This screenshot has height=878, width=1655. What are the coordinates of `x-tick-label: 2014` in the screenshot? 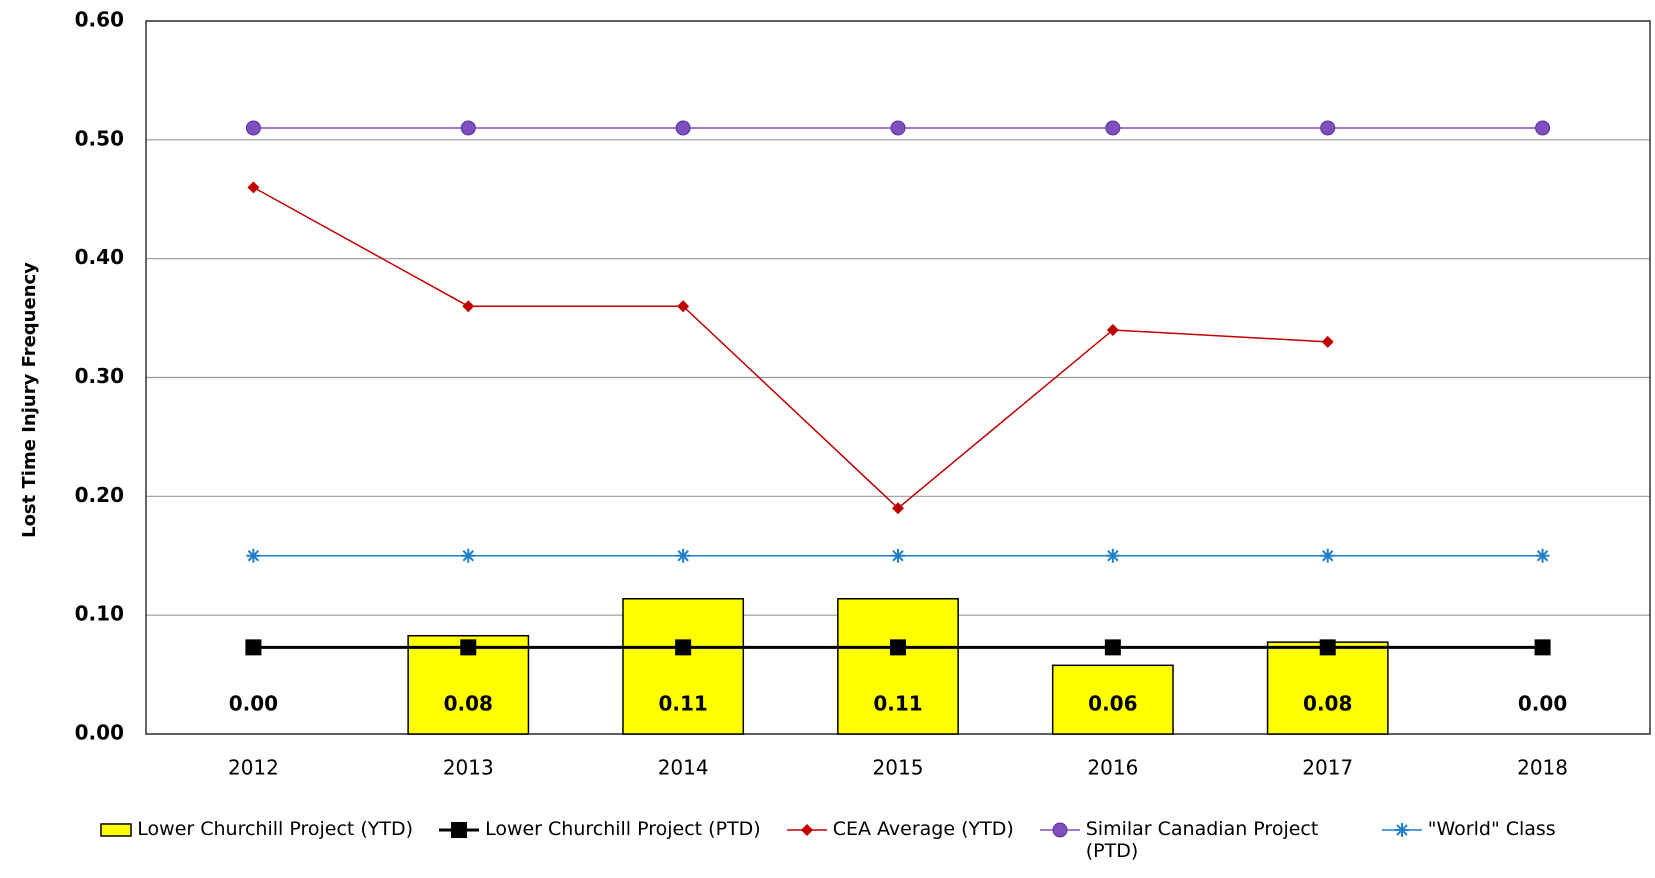 It's located at (683, 768).